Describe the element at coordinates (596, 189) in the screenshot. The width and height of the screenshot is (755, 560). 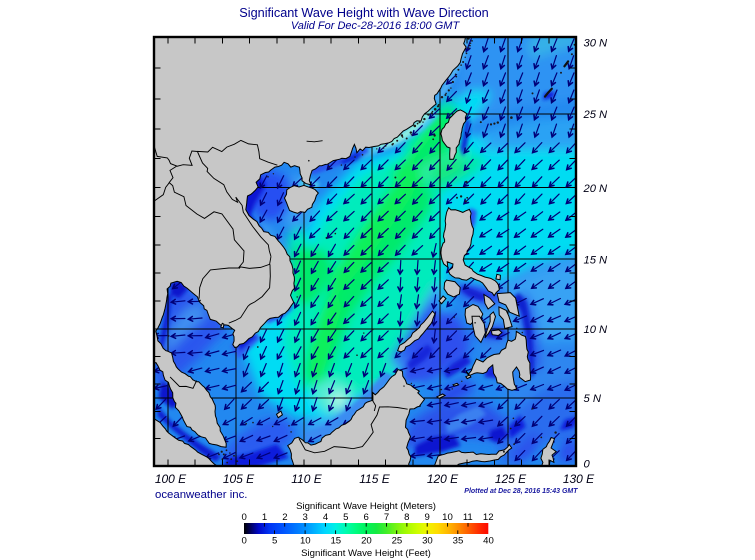
I see `svg-text: 20 N` at that location.